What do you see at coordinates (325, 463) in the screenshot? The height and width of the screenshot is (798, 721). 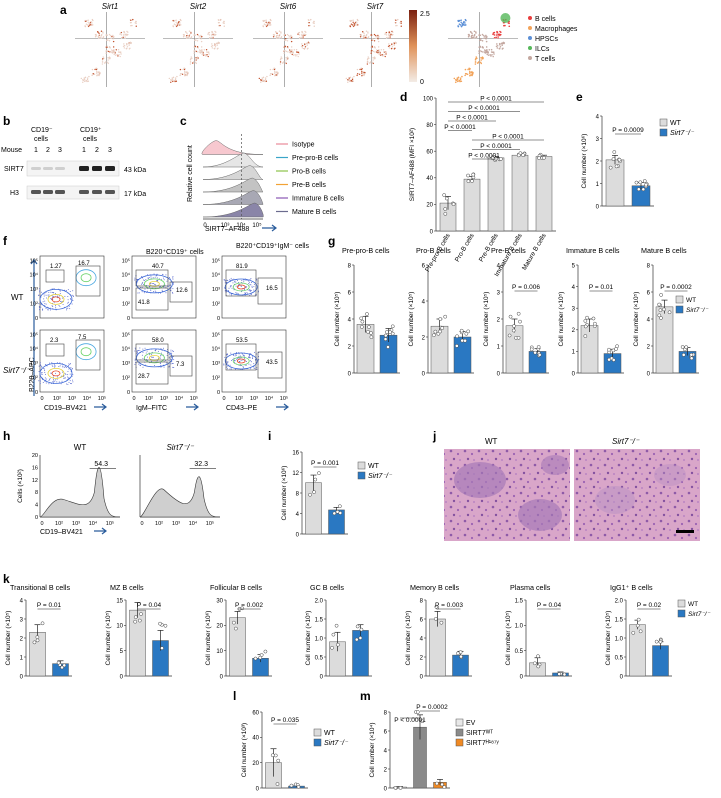 I see `p-value: P = 0.001` at bounding box center [325, 463].